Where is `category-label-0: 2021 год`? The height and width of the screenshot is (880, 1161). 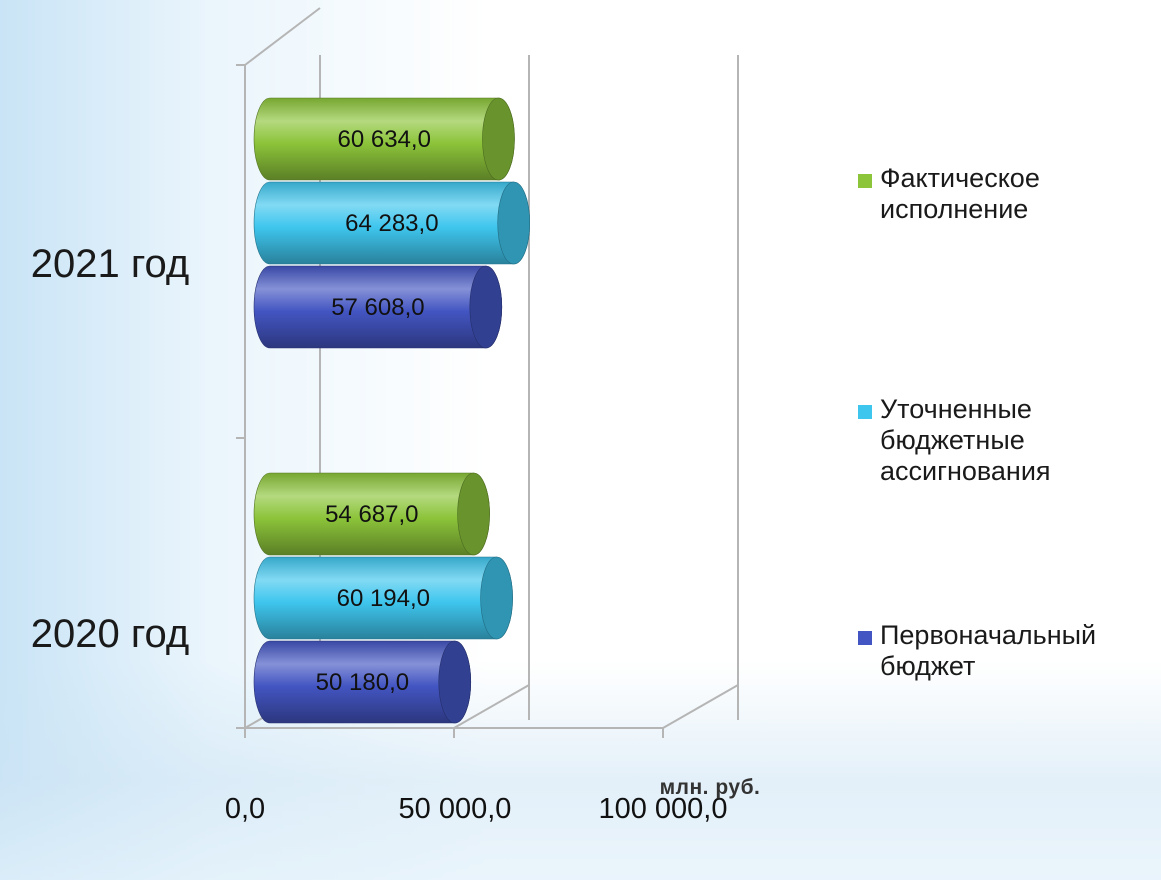
category-label-0: 2021 год is located at coordinates (110, 264).